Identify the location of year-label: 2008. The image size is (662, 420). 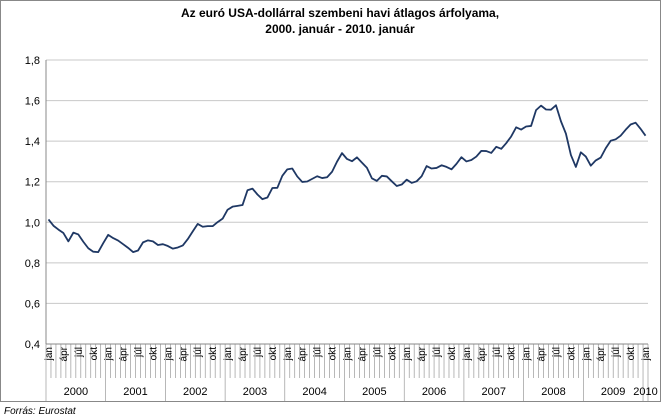
(553, 392).